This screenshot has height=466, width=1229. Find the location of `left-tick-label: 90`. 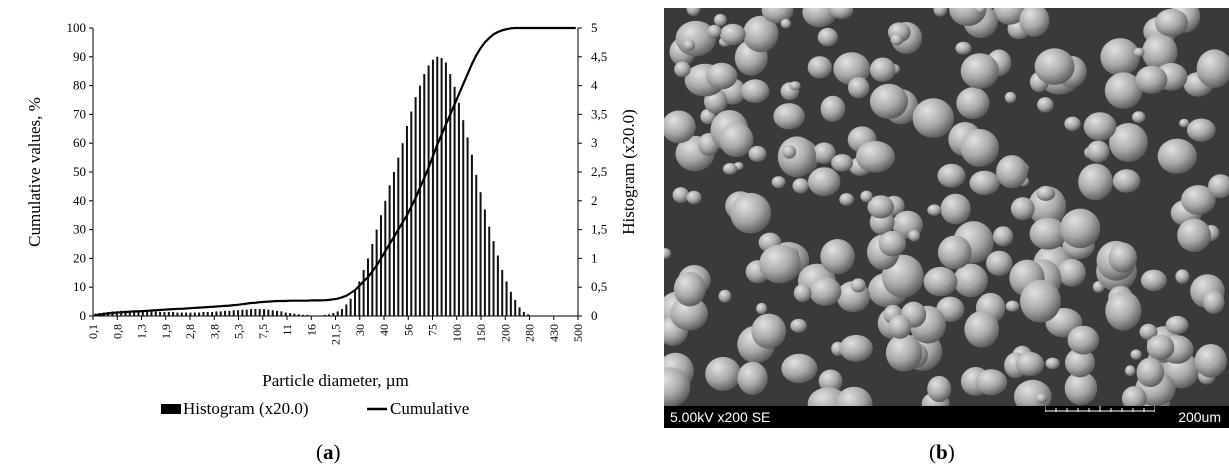

left-tick-label: 90 is located at coordinates (79, 56).